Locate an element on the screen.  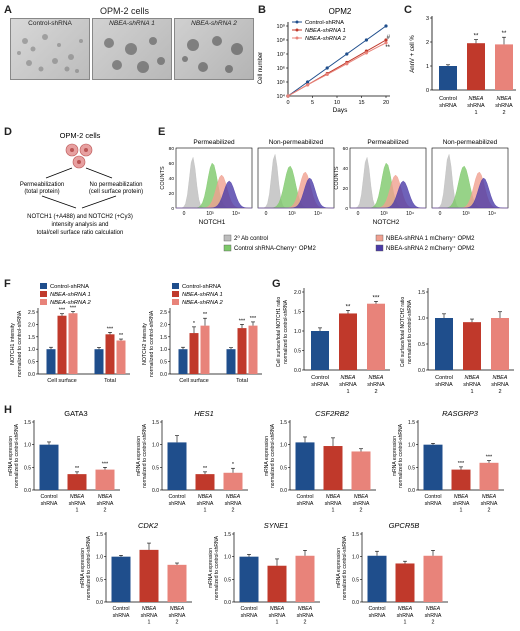
panel-a-label: A is located at coordinates (8, 10).